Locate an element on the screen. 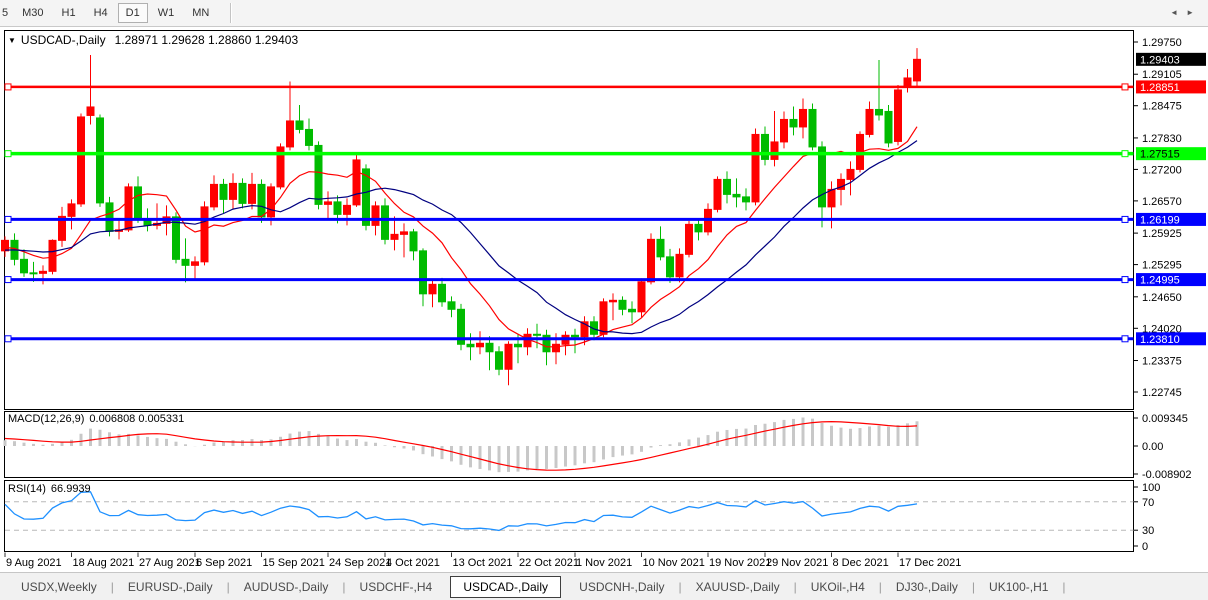  price-tick-label: 1.28475 is located at coordinates (1162, 107).